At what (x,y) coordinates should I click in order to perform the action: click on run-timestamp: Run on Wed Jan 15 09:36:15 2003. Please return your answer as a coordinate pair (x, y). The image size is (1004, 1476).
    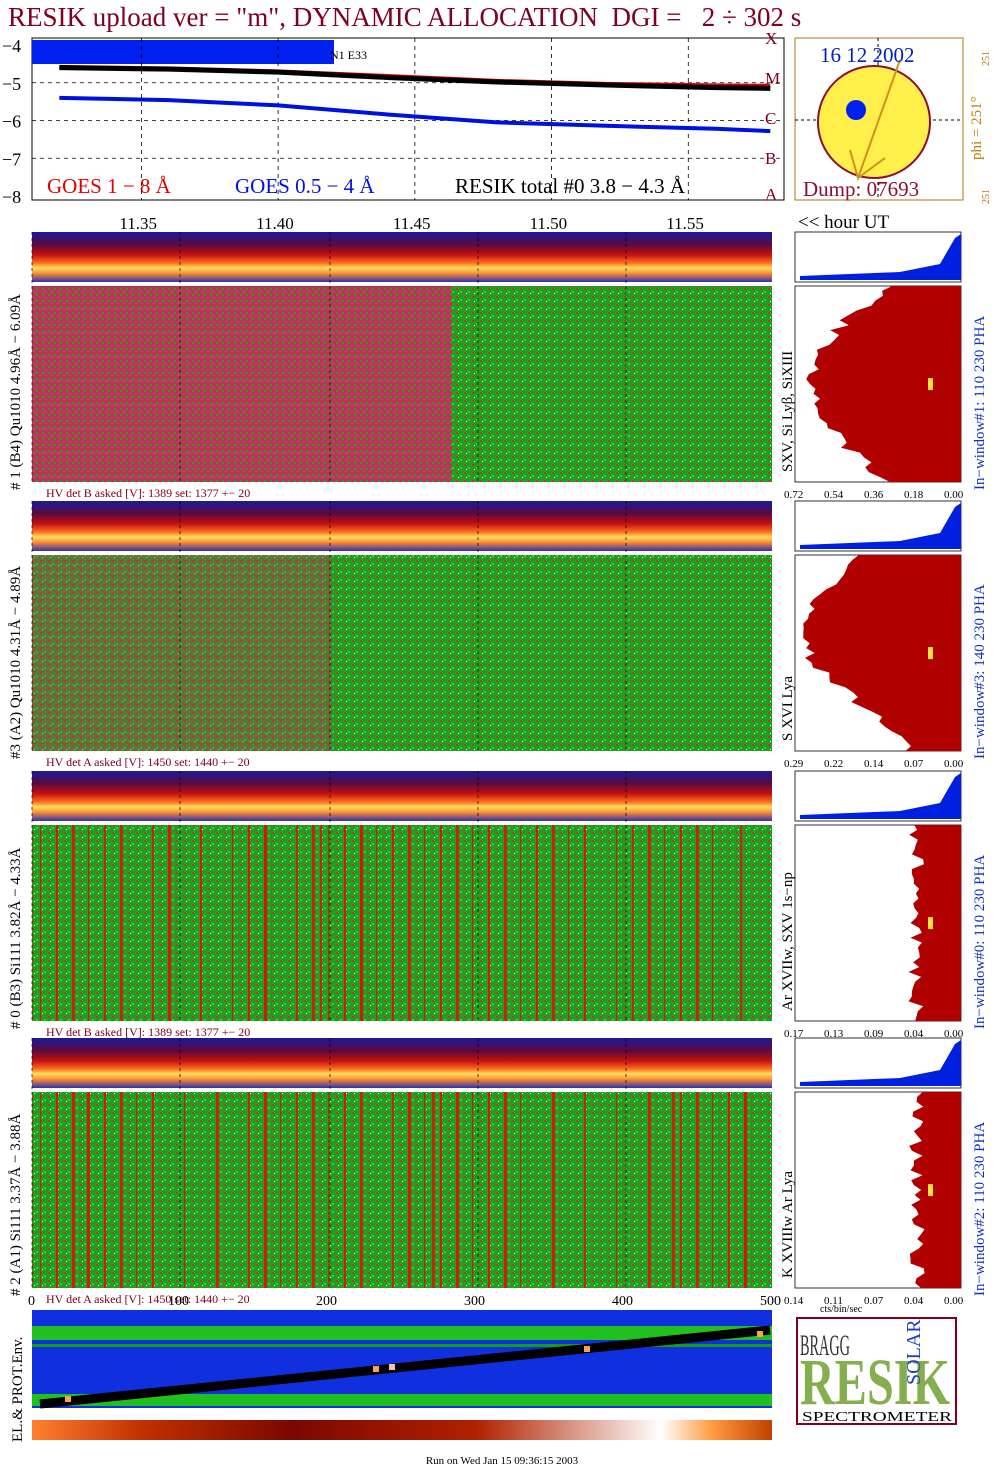
    Looking at the image, I should click on (502, 1461).